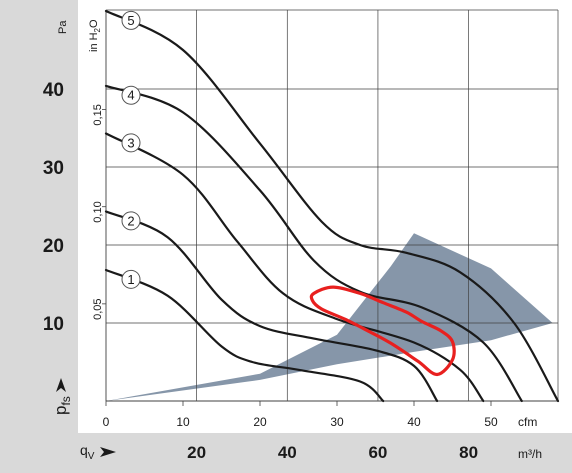 Image resolution: width=572 pixels, height=473 pixels. Describe the element at coordinates (106, 422) in the screenshot. I see `x-tick-cfm-0: 0` at that location.